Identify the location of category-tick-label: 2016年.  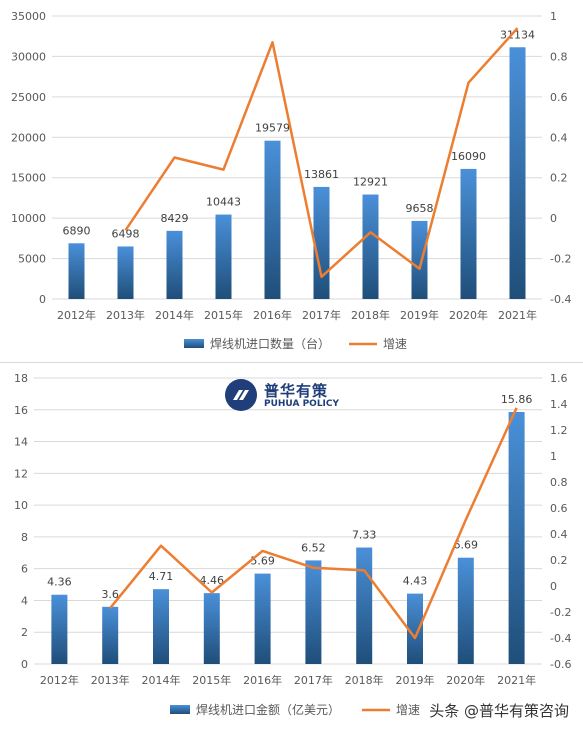
(272, 315).